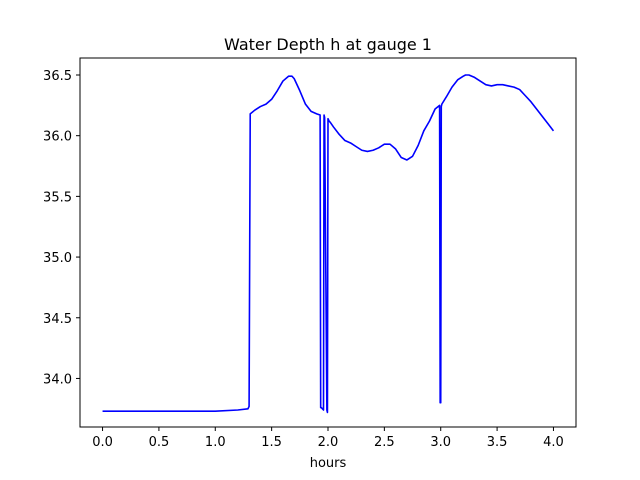  Describe the element at coordinates (159, 442) in the screenshot. I see `x-tick-label: 0.5` at that location.